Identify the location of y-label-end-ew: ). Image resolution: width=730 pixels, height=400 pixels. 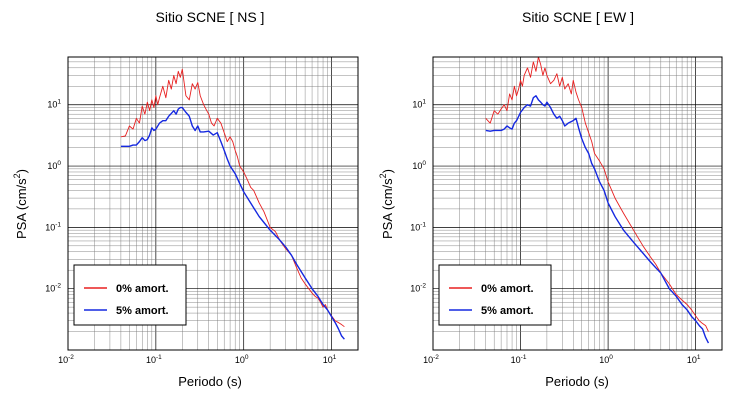
(387, 171).